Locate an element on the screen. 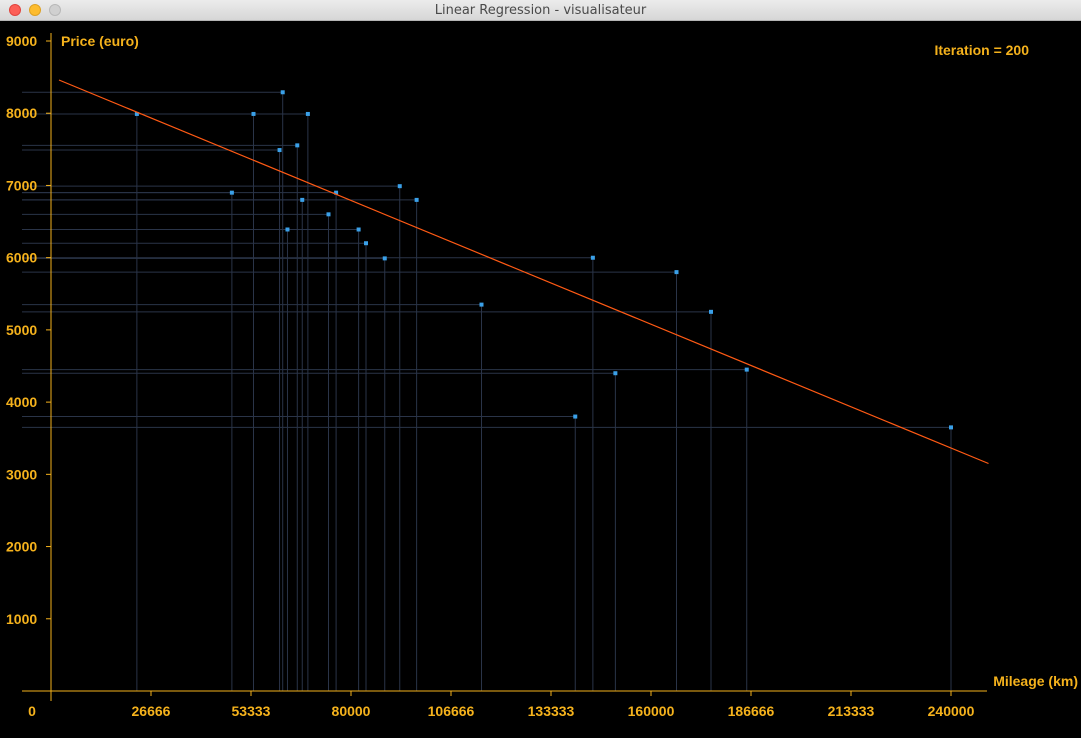  y-tick-label: 4000 is located at coordinates (21, 402).